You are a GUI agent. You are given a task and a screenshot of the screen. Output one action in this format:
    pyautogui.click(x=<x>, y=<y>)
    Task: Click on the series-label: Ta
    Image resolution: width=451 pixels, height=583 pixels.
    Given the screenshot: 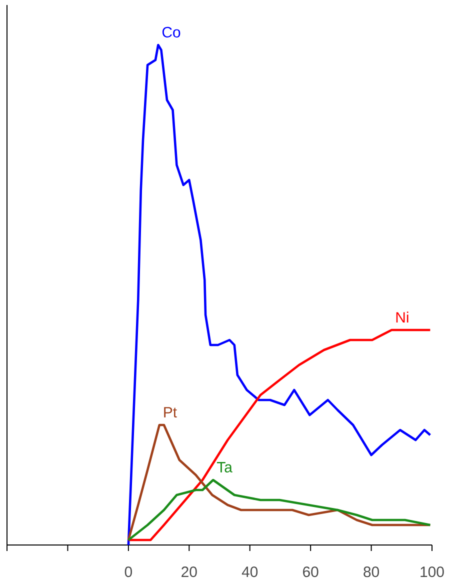 What is the action you would take?
    pyautogui.click(x=224, y=467)
    